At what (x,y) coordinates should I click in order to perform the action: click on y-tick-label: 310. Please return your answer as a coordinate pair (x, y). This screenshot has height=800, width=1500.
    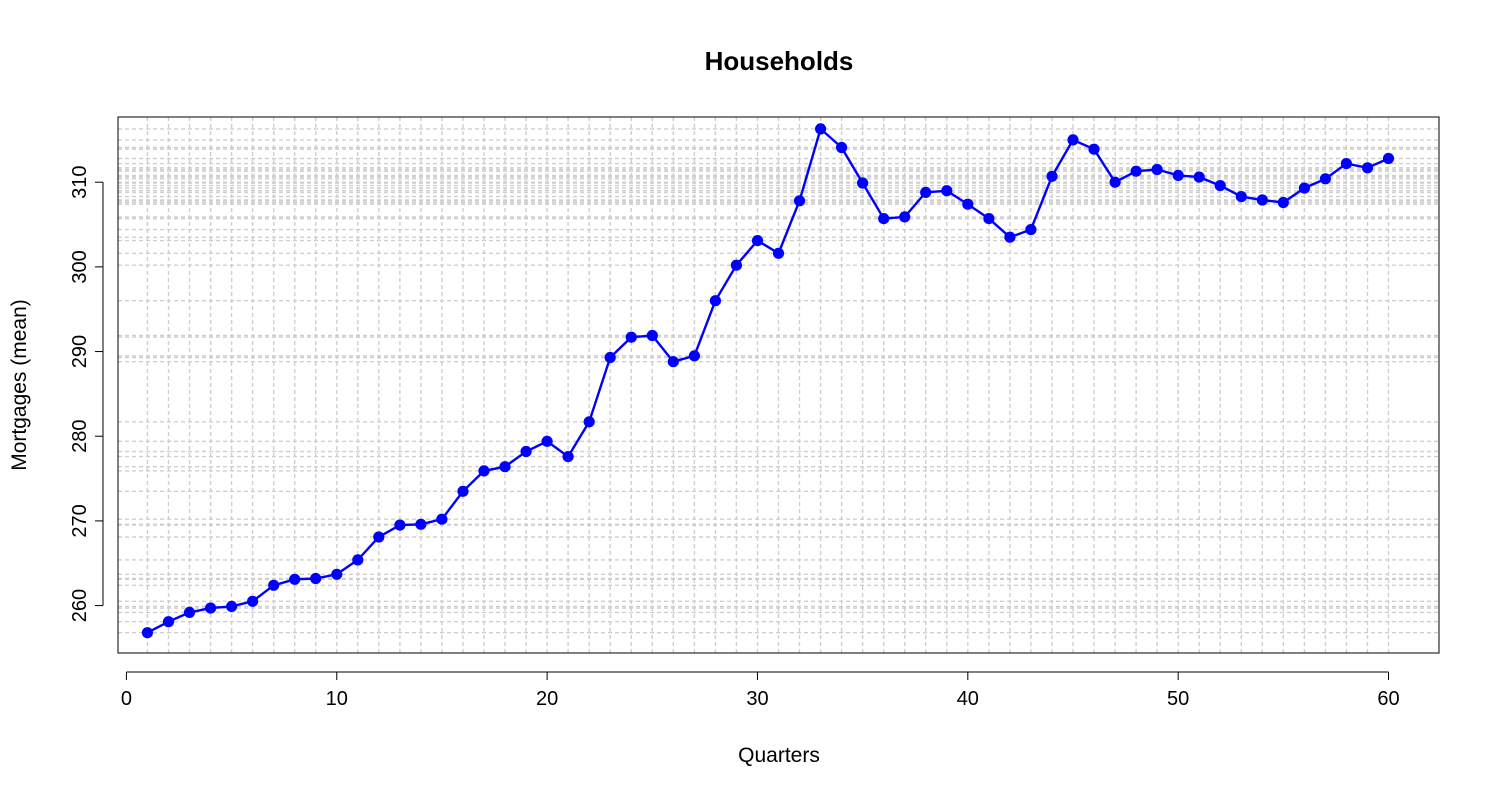
    Looking at the image, I should click on (80, 182).